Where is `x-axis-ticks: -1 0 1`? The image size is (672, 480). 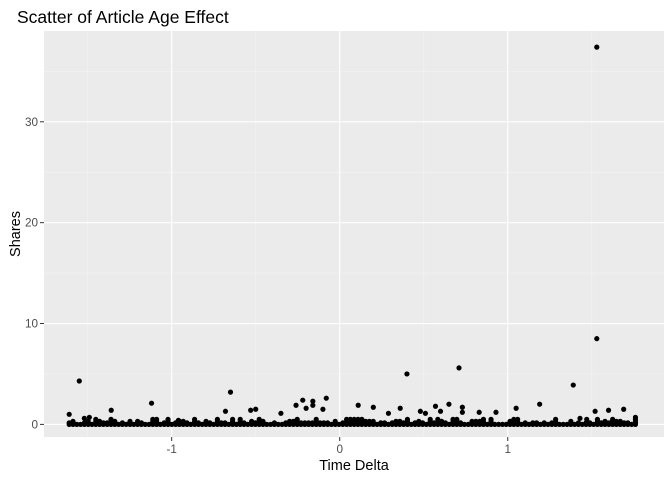
x-axis-ticks: -1 0 1 is located at coordinates (338, 446).